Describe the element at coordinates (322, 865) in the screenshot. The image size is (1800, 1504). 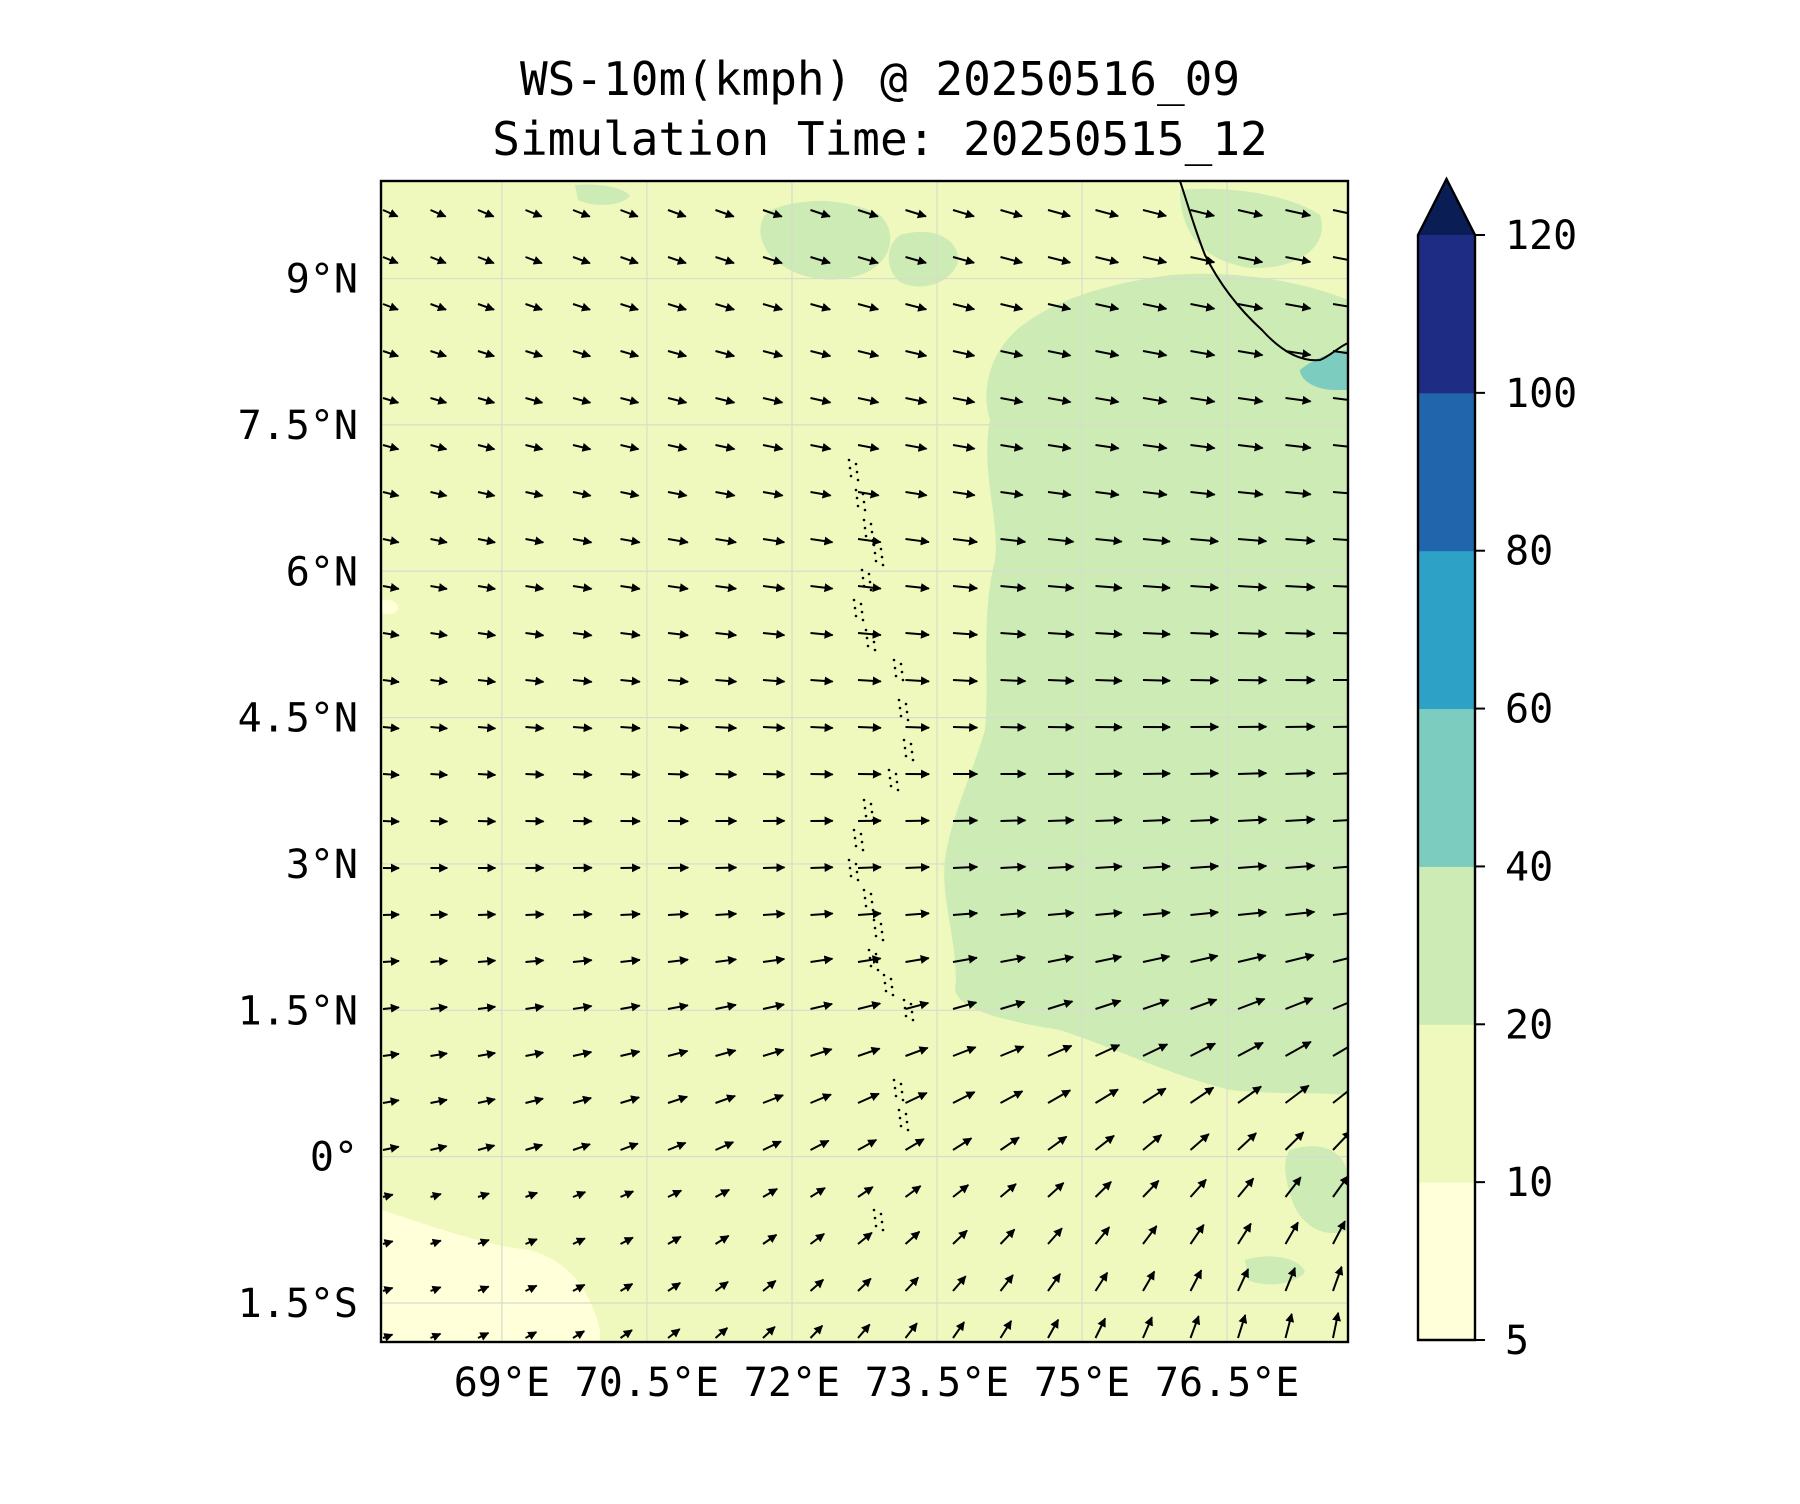
I see `y-tick-label-4: 3°N` at that location.